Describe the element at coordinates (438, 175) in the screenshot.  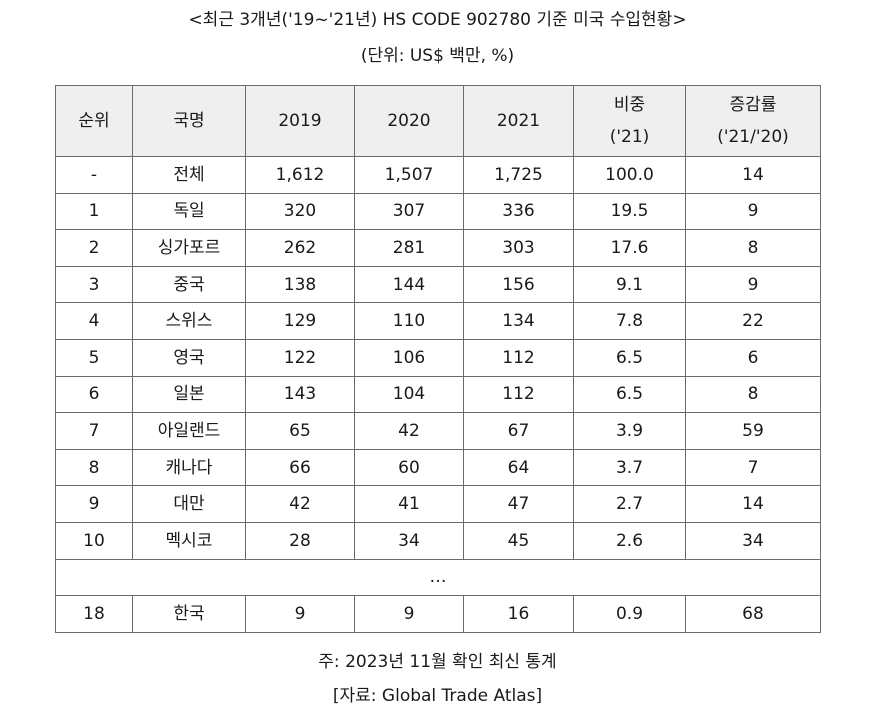
I see `table-row: - 전체 1,612 1,507 1,725 100.0 14` at that location.